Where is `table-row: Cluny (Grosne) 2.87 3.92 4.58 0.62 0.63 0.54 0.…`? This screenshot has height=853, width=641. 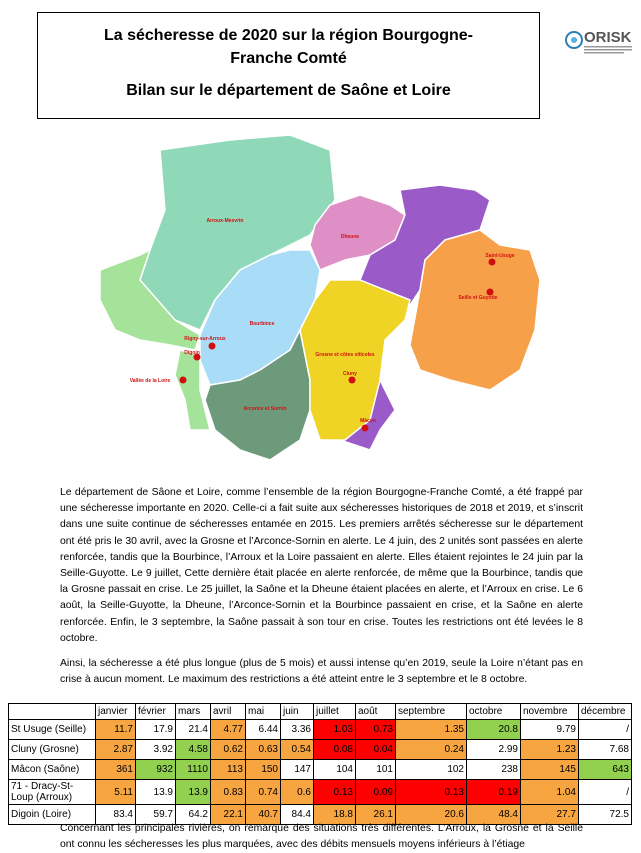
table-row: Cluny (Grosne) 2.87 3.92 4.58 0.62 0.63 0.54 0.… is located at coordinates (320, 749).